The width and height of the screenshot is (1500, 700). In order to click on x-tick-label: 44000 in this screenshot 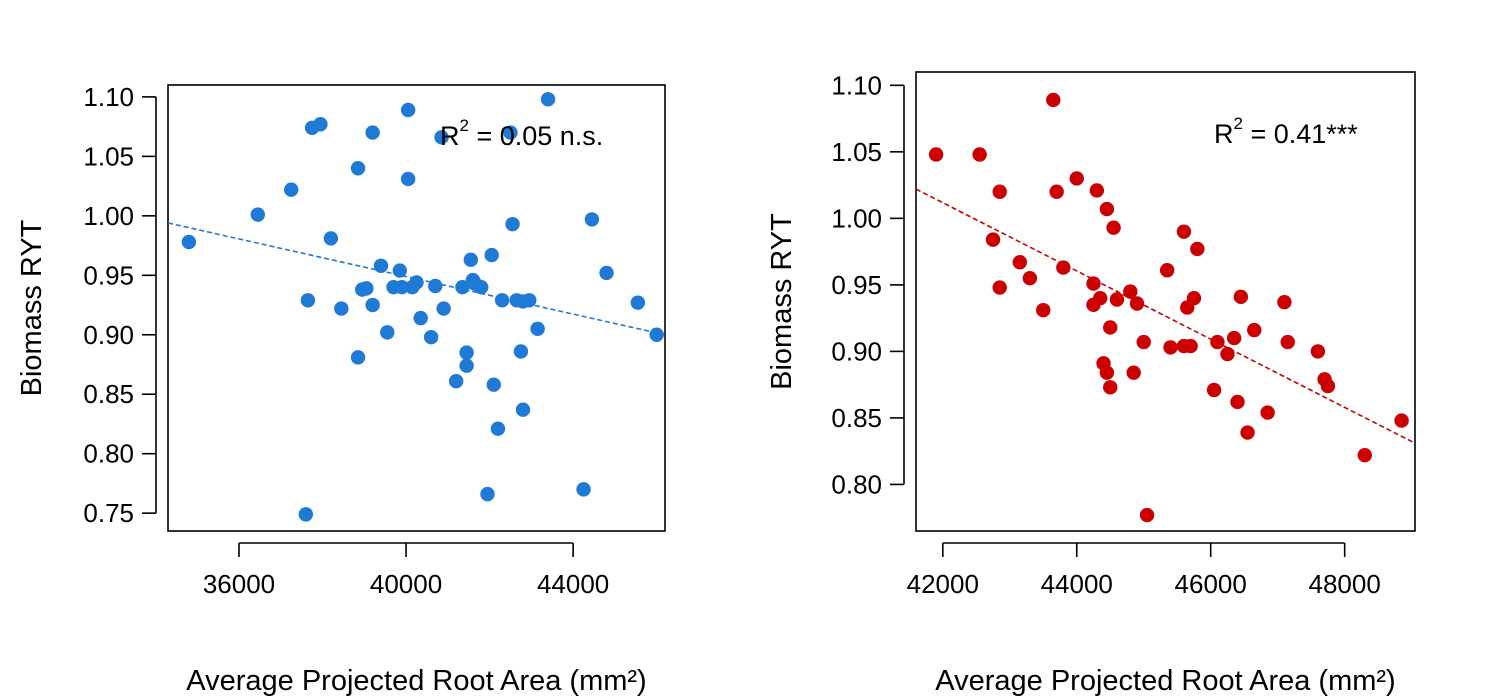, I will do `click(1077, 584)`.